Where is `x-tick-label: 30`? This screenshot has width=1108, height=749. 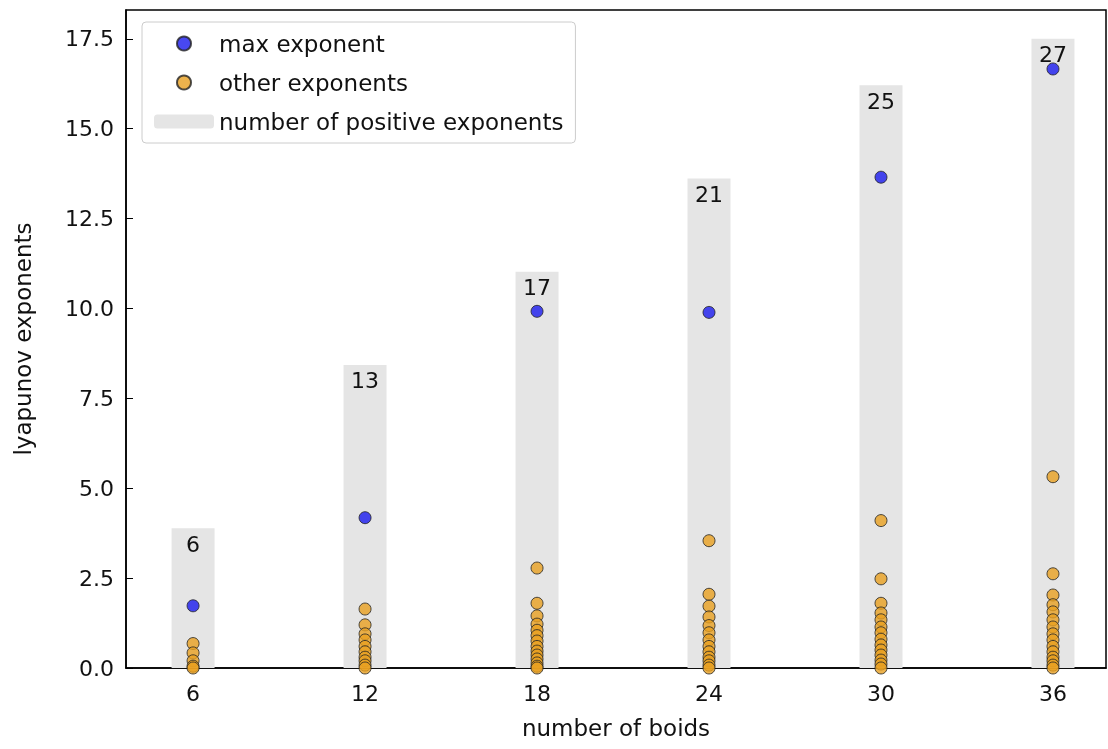 x-tick-label: 30 is located at coordinates (880, 693).